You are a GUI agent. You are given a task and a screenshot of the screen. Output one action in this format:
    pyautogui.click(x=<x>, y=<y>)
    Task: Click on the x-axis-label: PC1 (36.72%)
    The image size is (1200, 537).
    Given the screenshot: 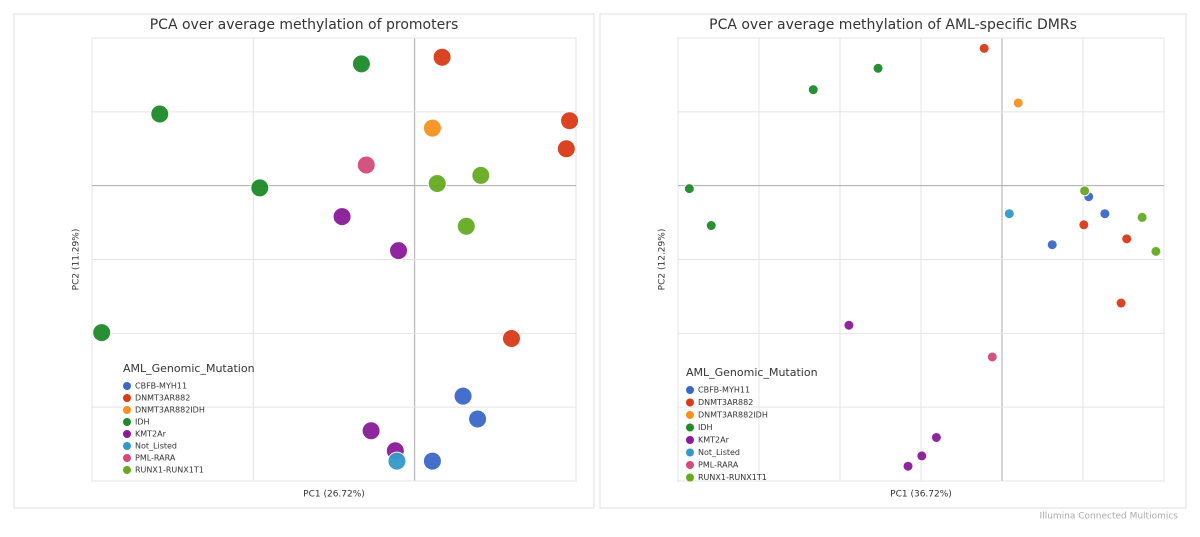 What is the action you would take?
    pyautogui.click(x=921, y=495)
    